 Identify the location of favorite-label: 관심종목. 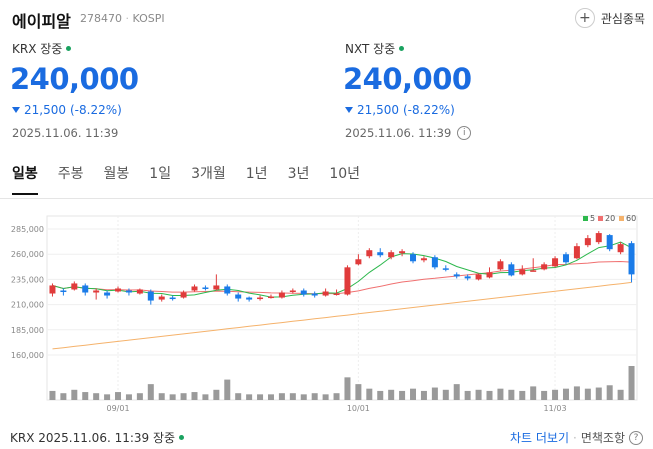
(622, 18).